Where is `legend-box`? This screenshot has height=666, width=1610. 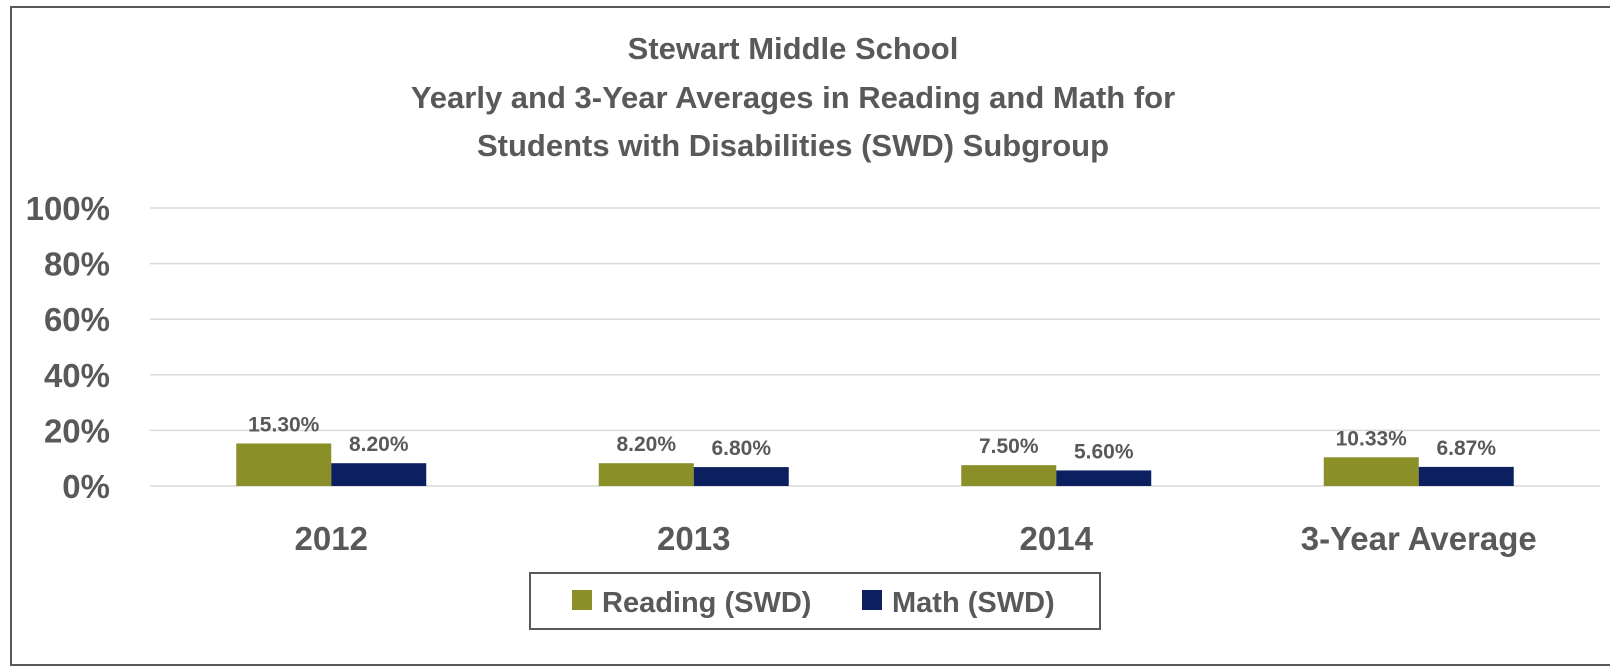
legend-box is located at coordinates (815, 601).